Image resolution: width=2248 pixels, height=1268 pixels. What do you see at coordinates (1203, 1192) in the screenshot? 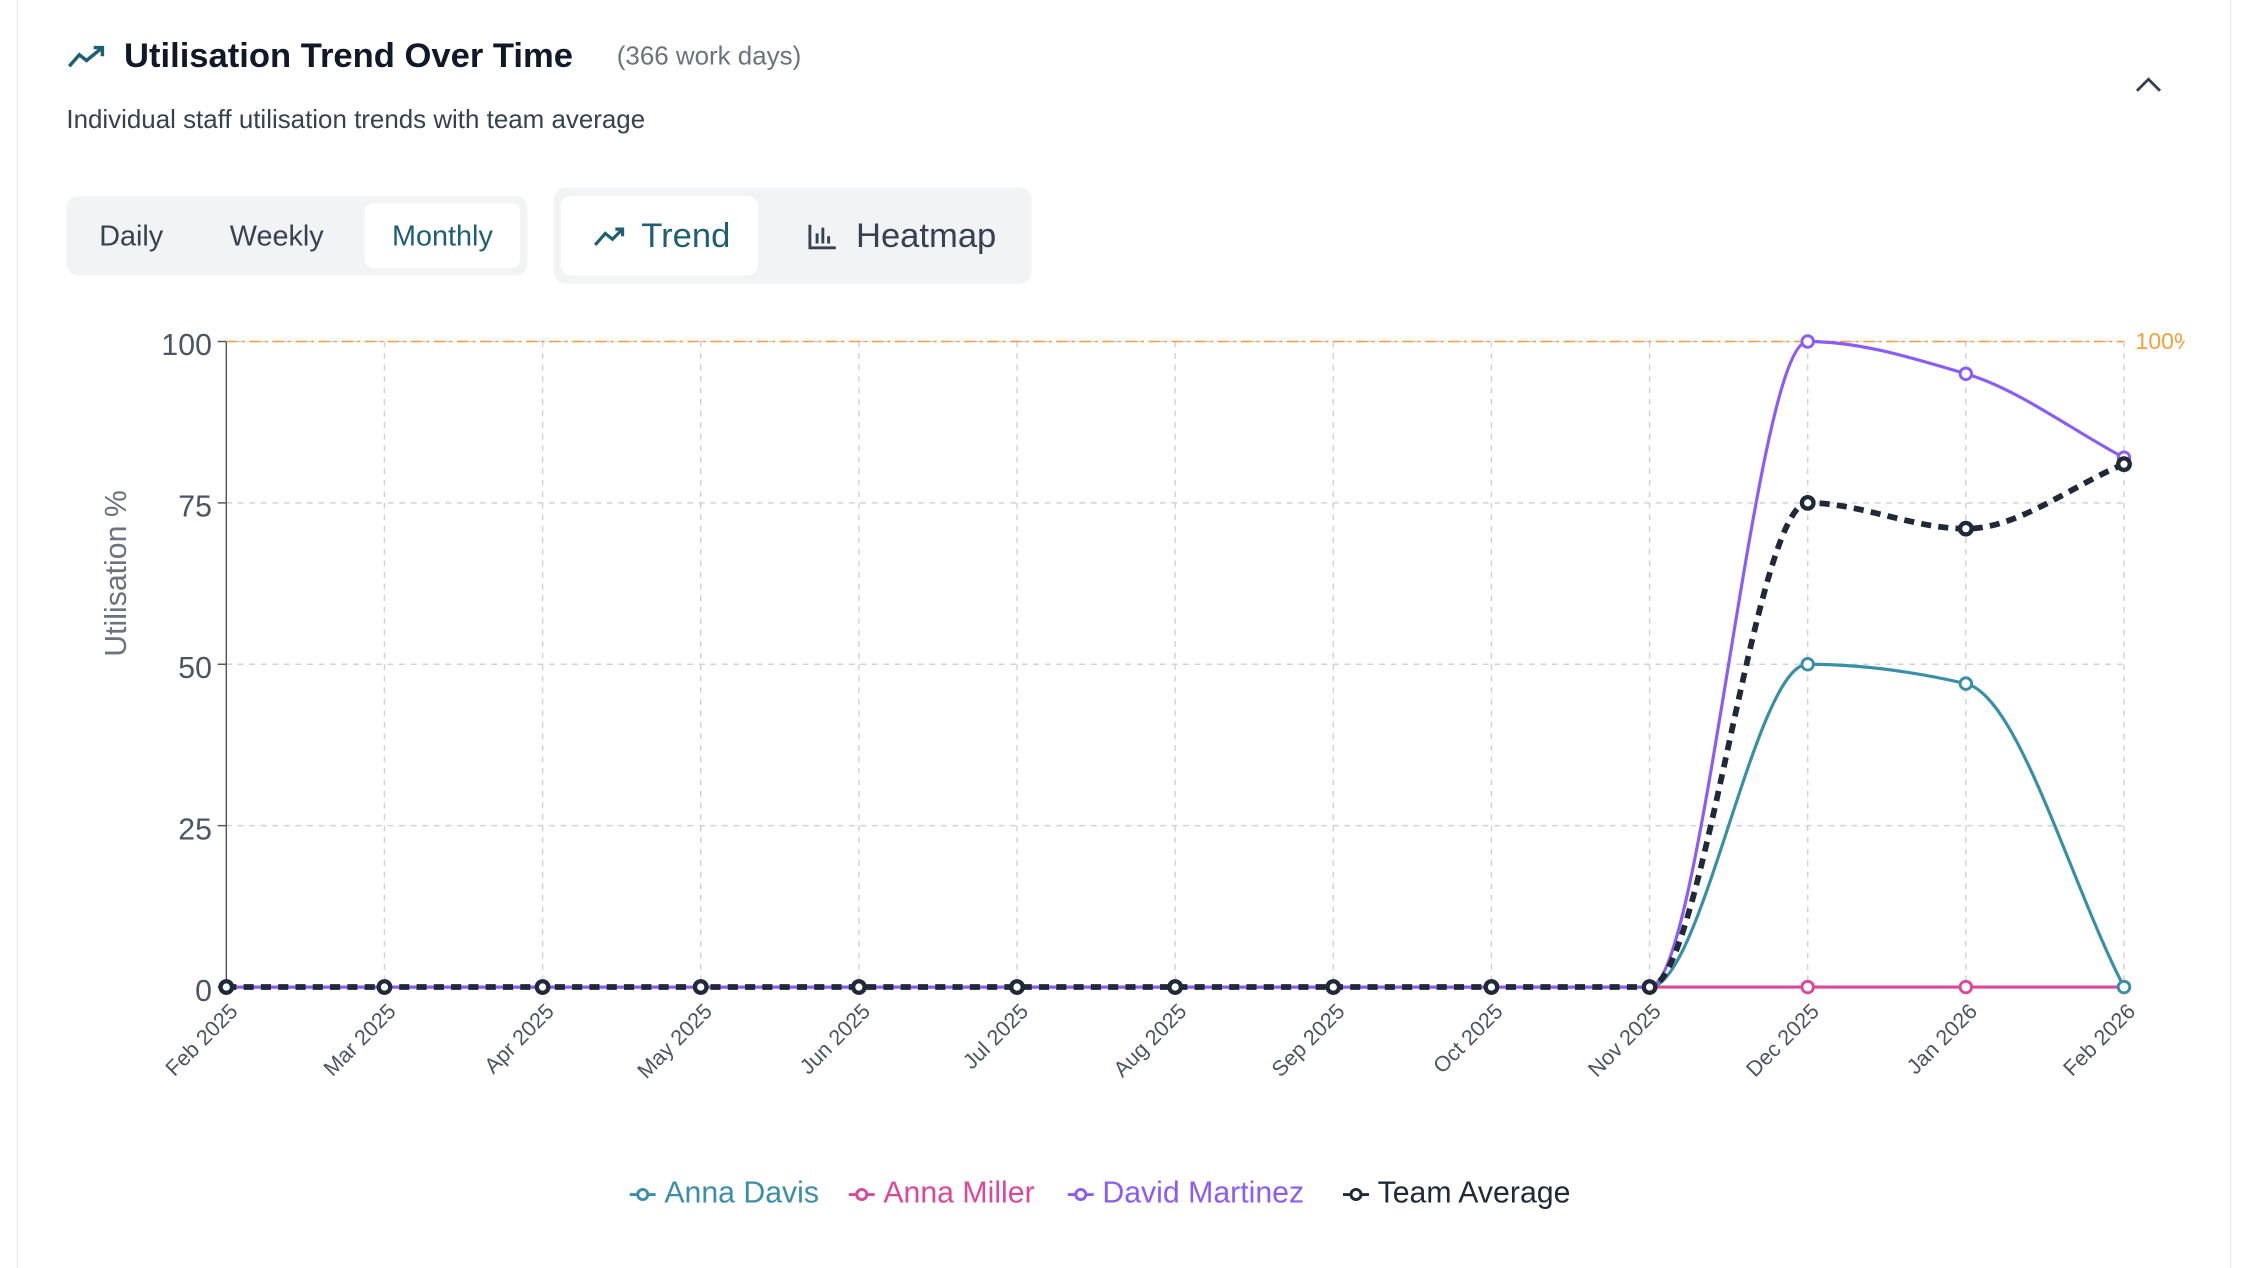
I see `legend-label: David Martinez` at bounding box center [1203, 1192].